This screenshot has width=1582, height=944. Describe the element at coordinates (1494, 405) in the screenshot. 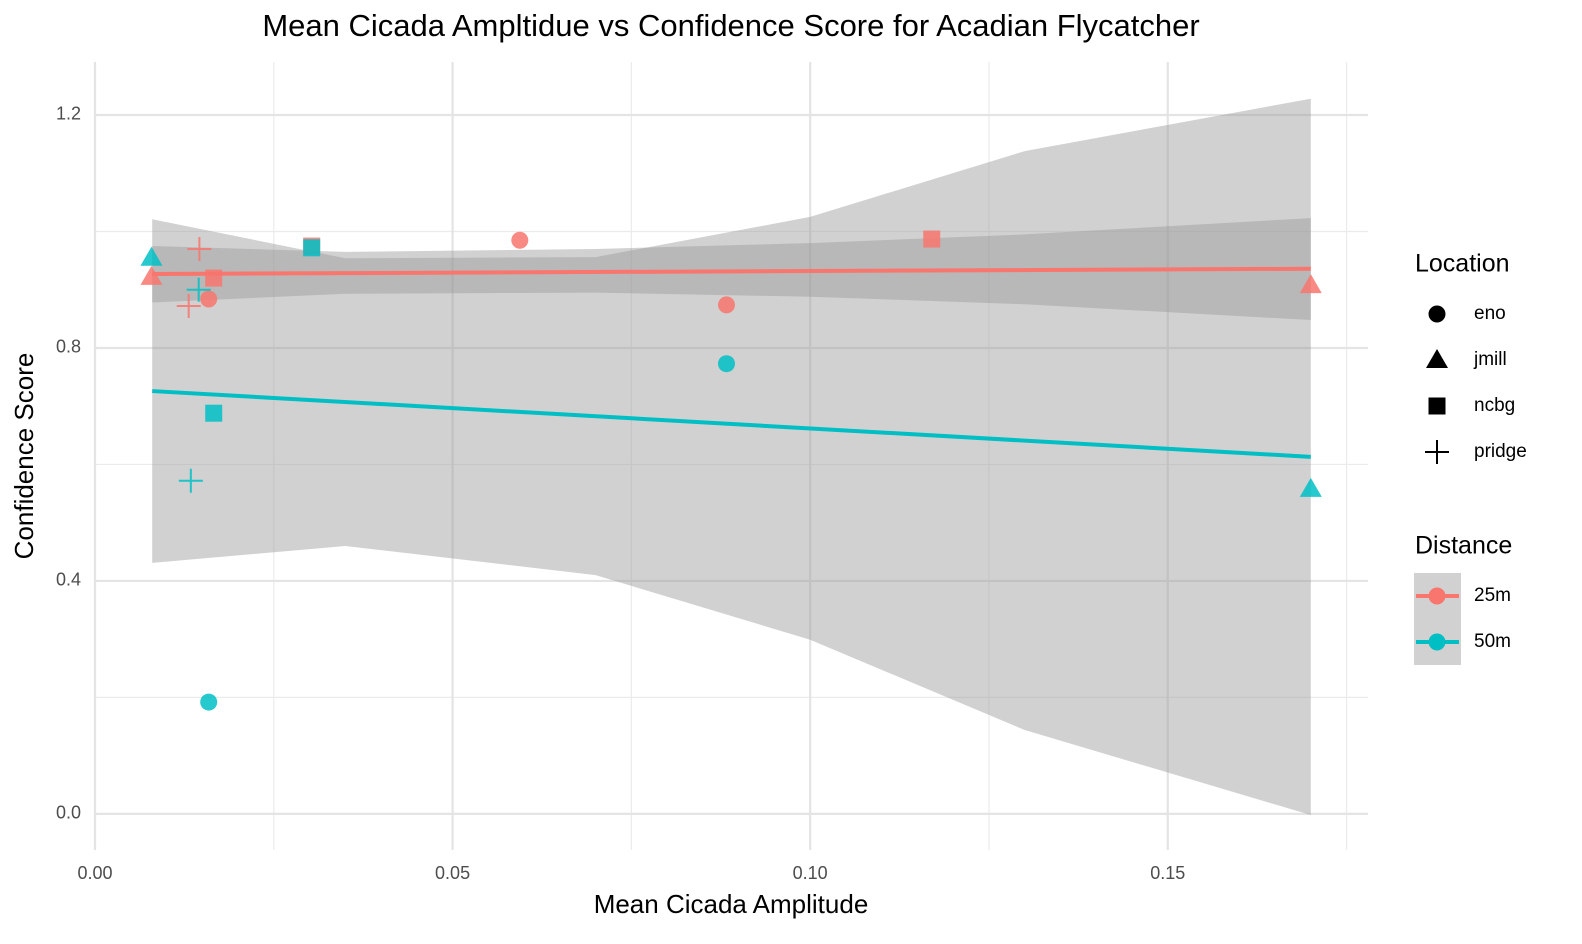

I see `legend-label: ncbg` at that location.